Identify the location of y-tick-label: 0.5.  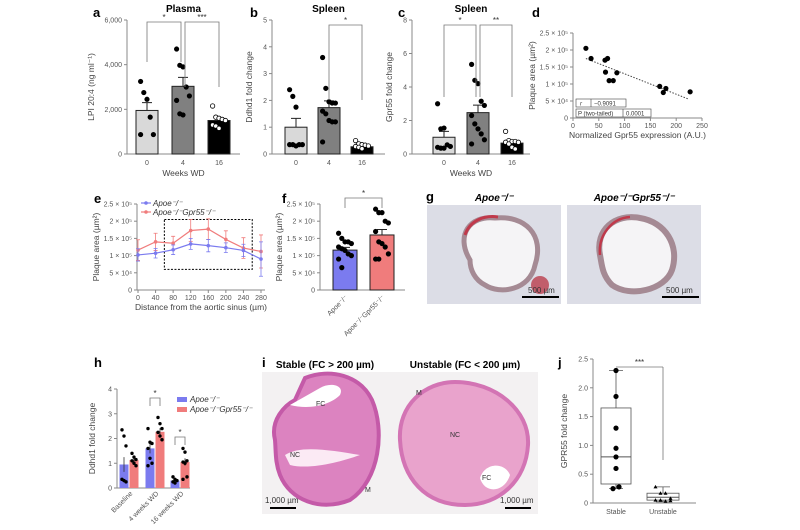
(583, 475).